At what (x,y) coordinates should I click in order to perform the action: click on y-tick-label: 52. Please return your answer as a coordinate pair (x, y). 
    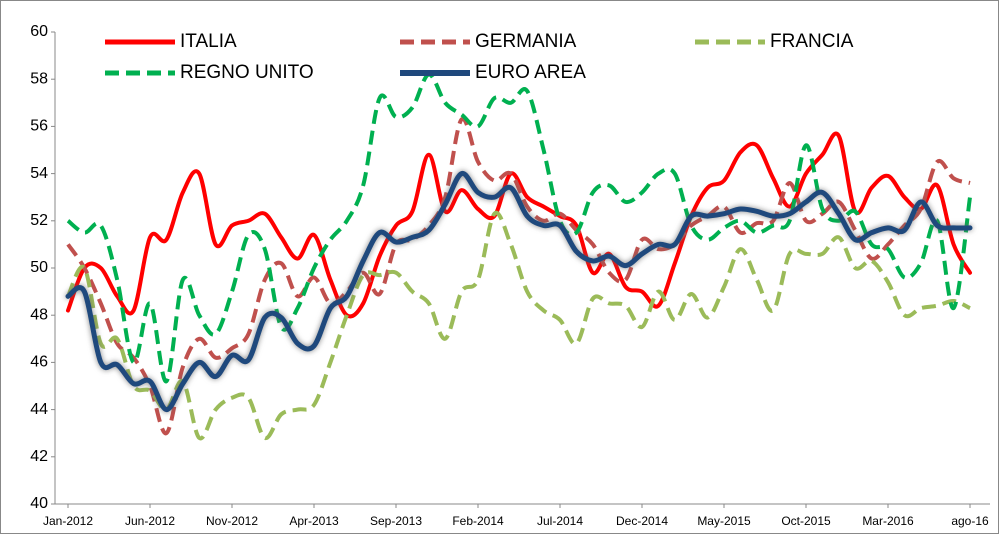
    Looking at the image, I should click on (39, 220).